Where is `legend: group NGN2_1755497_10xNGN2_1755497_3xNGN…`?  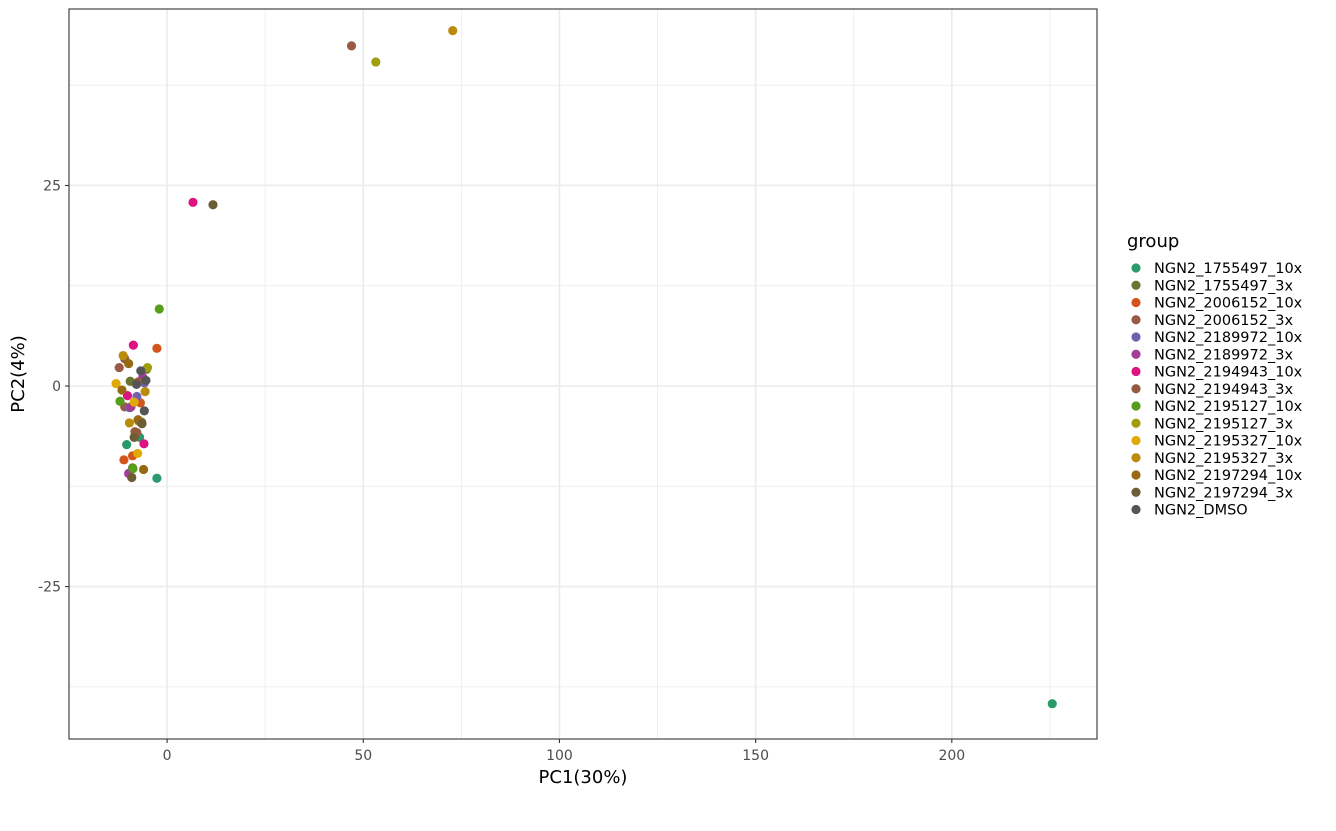 legend: group NGN2_1755497_10xNGN2_1755497_3xNGN… is located at coordinates (1215, 375).